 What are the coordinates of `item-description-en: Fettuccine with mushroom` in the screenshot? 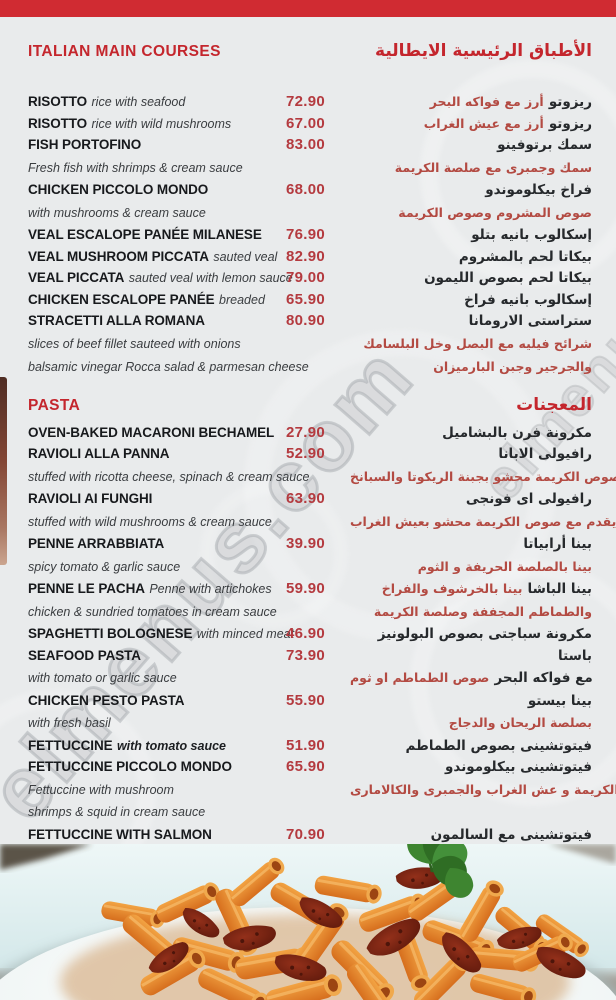 It's located at (101, 789).